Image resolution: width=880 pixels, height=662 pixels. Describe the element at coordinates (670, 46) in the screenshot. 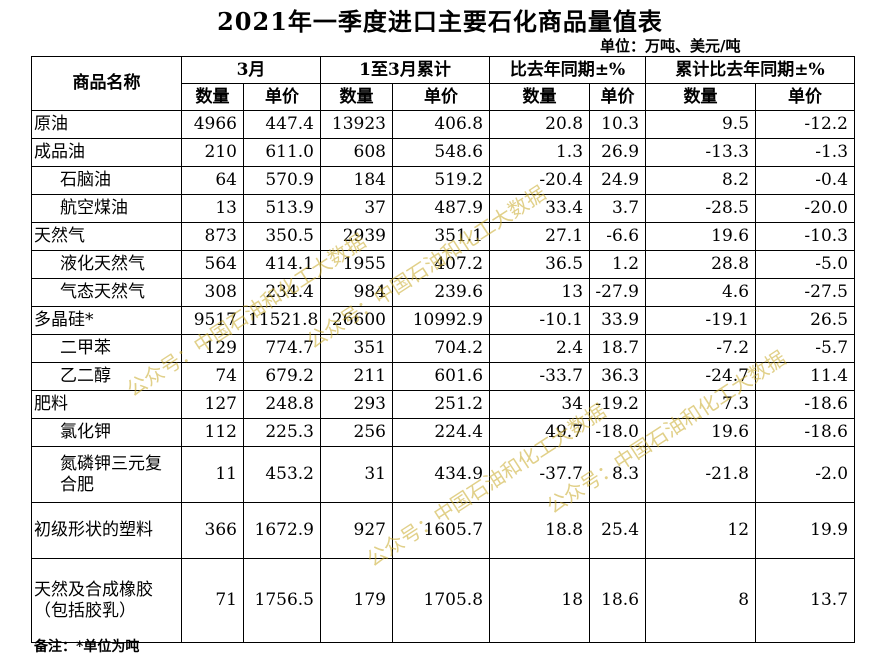

I see `unit-label: 单位：万吨、美元/吨` at that location.